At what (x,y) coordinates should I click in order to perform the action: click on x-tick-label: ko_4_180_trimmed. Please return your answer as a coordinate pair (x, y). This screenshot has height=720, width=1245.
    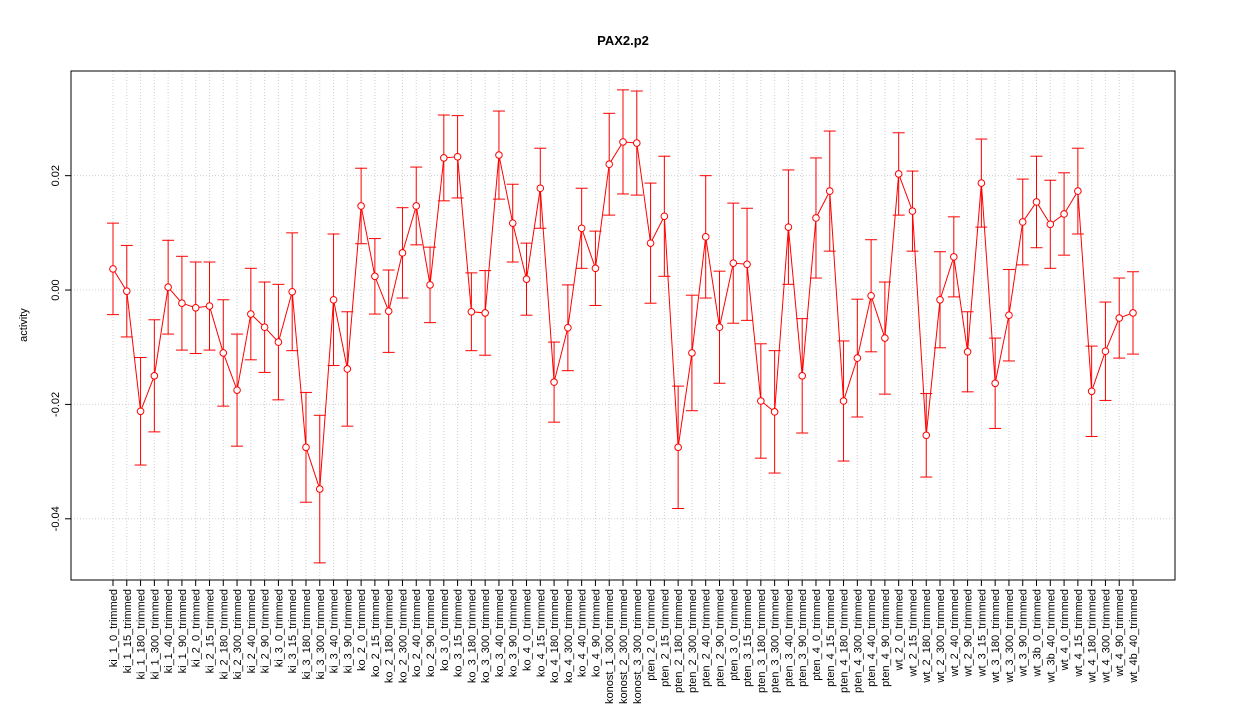
    Looking at the image, I should click on (555, 636).